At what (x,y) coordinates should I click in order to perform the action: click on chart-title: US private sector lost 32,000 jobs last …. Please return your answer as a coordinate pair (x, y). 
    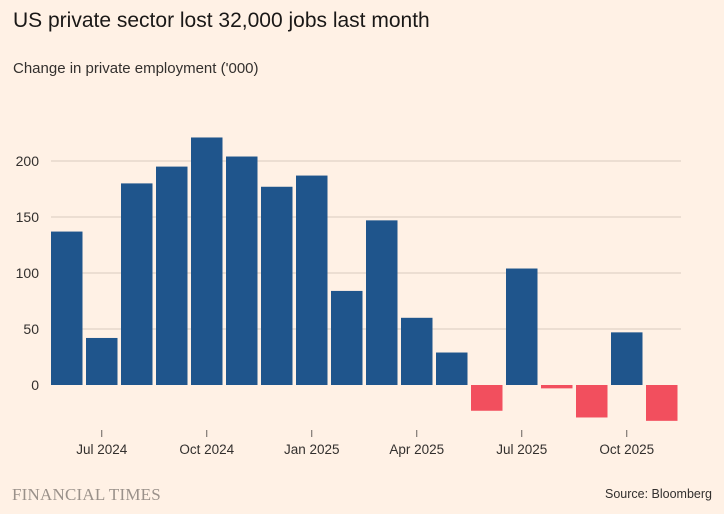
    Looking at the image, I should click on (221, 20).